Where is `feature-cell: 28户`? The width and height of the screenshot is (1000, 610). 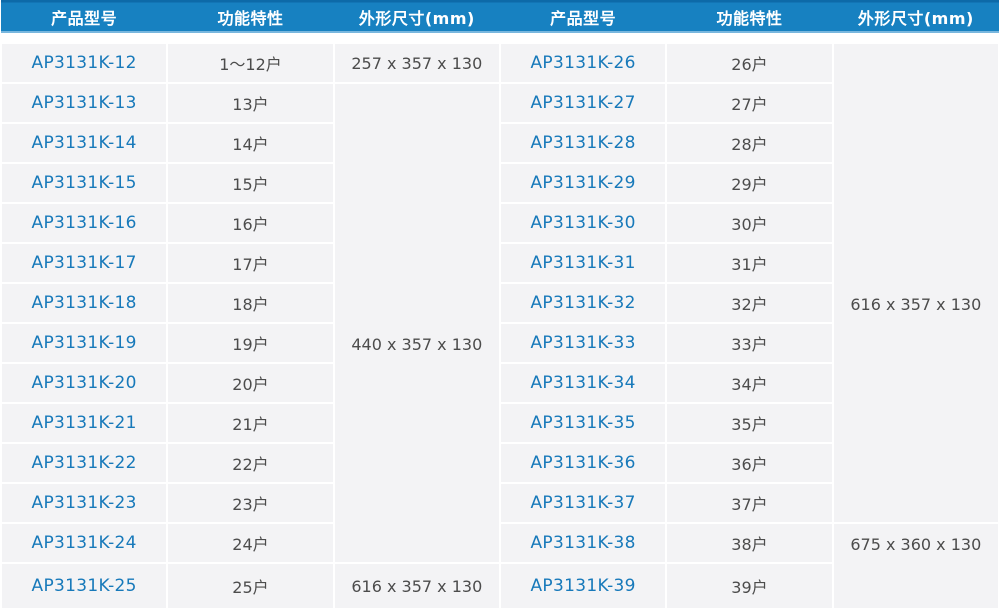
feature-cell: 28户 is located at coordinates (749, 143).